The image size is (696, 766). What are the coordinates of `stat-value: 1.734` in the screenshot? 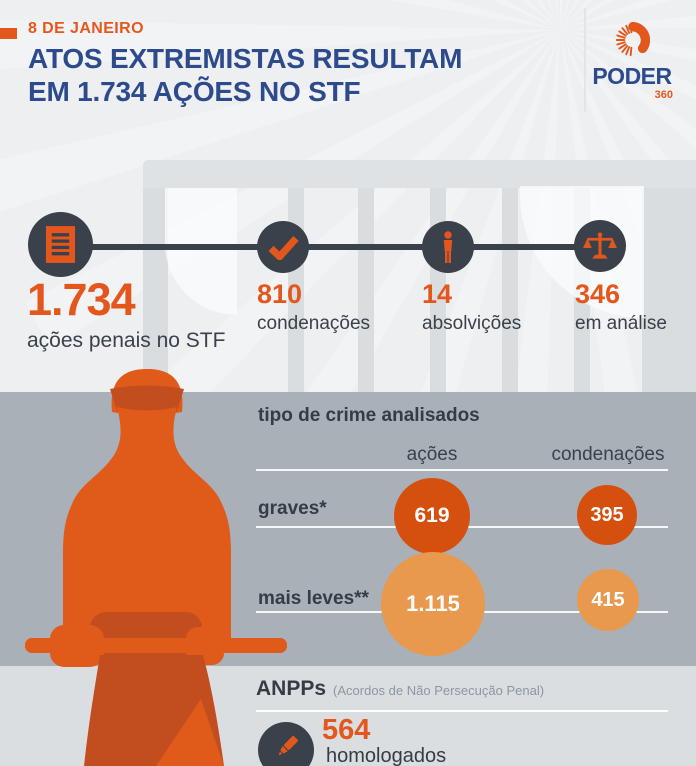 It's located at (81, 299).